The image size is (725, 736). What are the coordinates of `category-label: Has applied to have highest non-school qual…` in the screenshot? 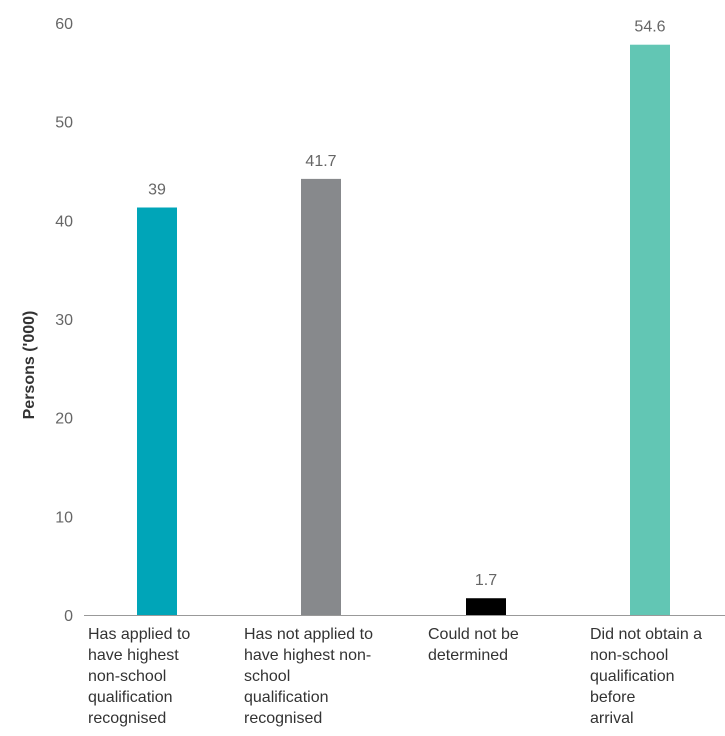 It's located at (139, 676).